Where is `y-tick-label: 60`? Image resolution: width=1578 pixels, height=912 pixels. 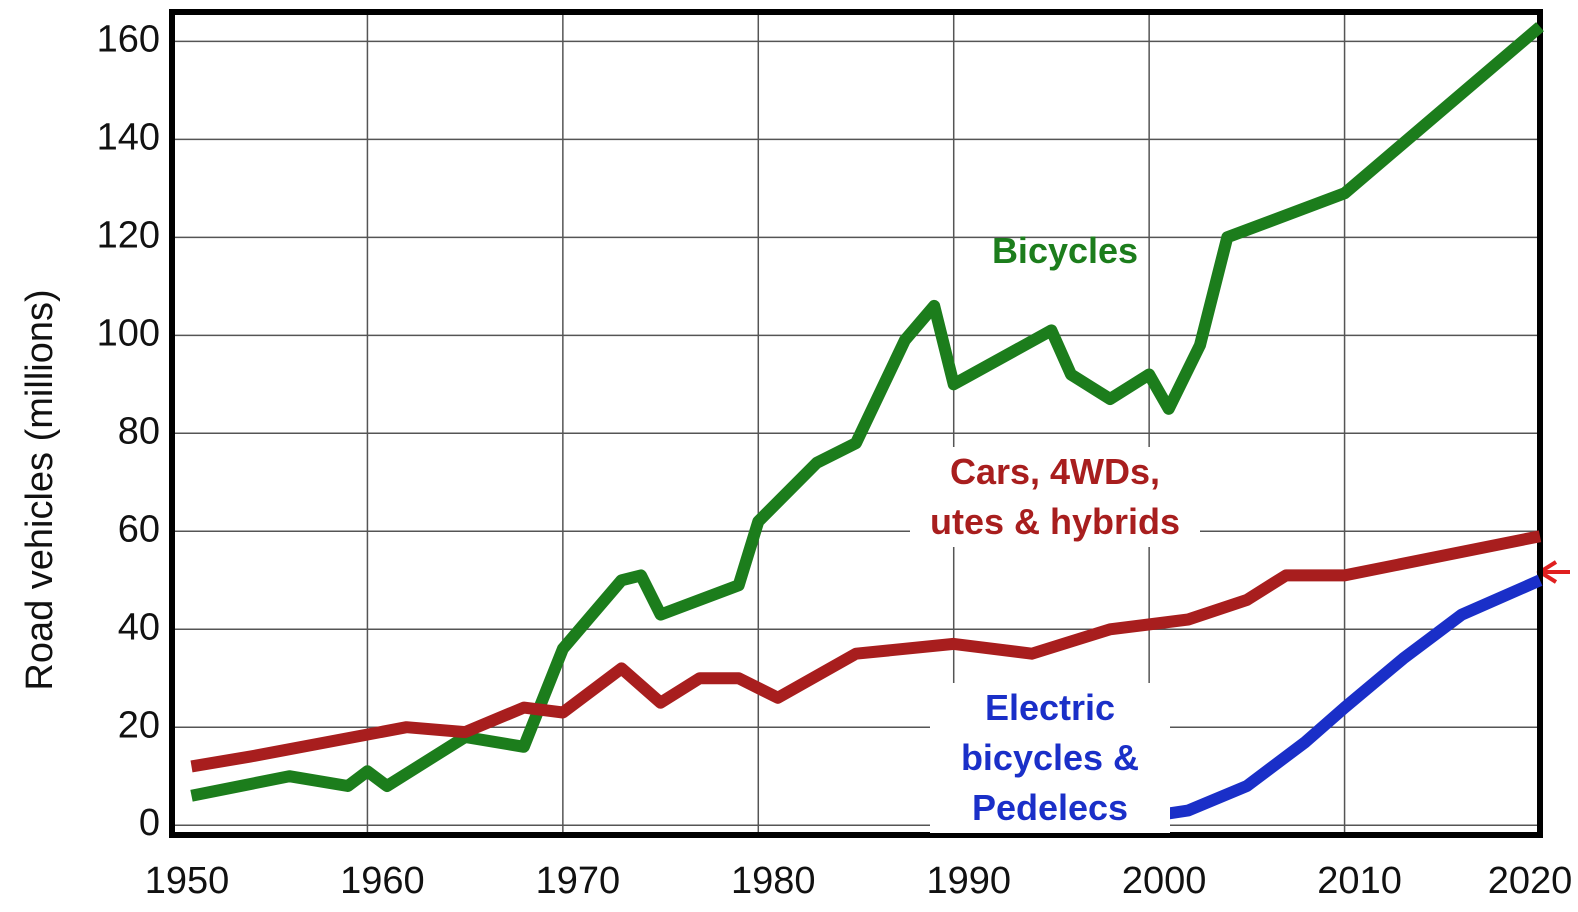
y-tick-label: 60 is located at coordinates (139, 529).